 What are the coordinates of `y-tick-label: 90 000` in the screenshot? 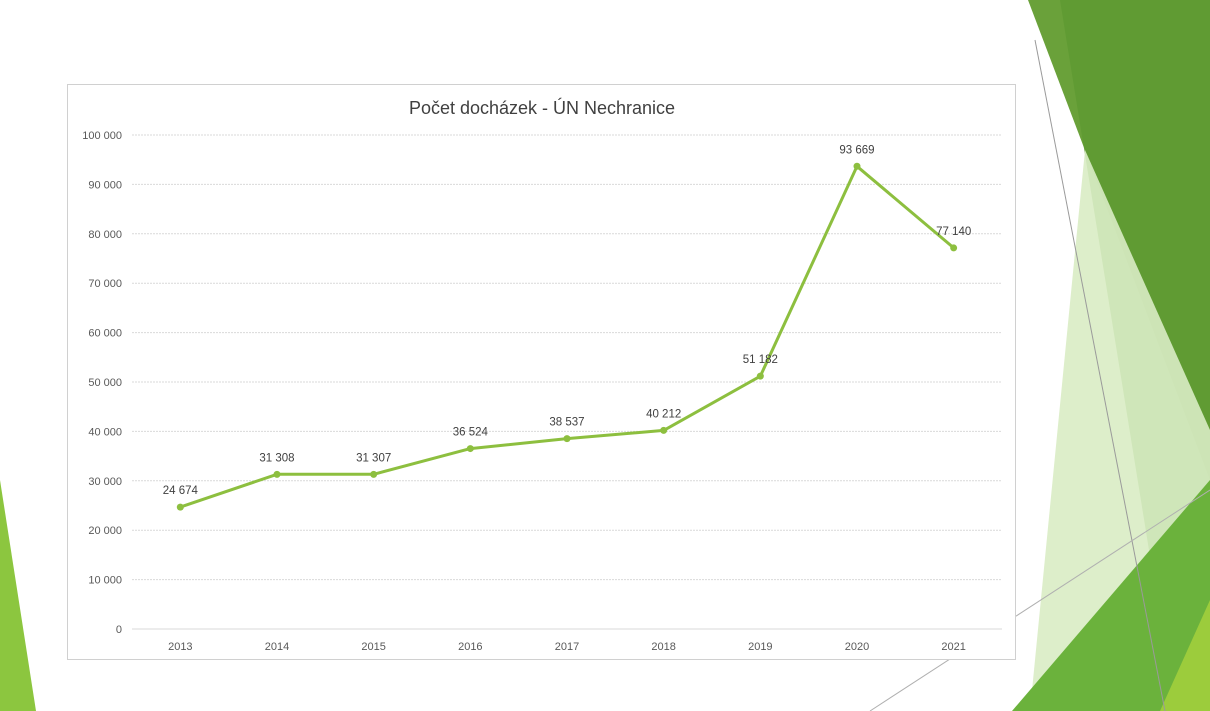 It's located at (105, 185).